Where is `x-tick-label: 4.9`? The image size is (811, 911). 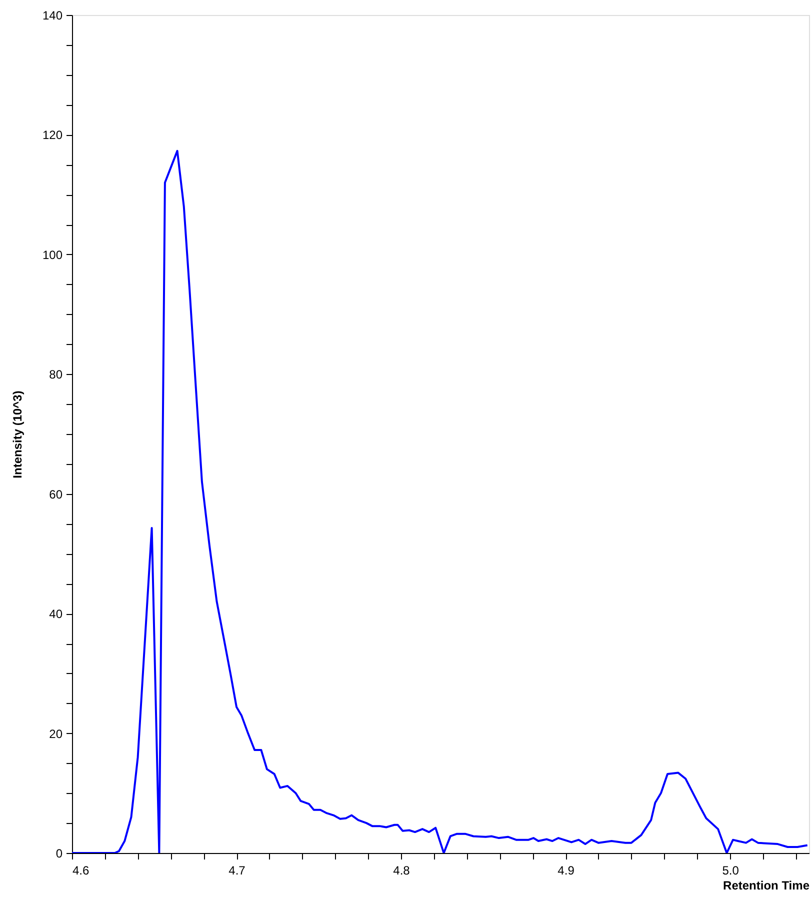
x-tick-label: 4.9 is located at coordinates (566, 871).